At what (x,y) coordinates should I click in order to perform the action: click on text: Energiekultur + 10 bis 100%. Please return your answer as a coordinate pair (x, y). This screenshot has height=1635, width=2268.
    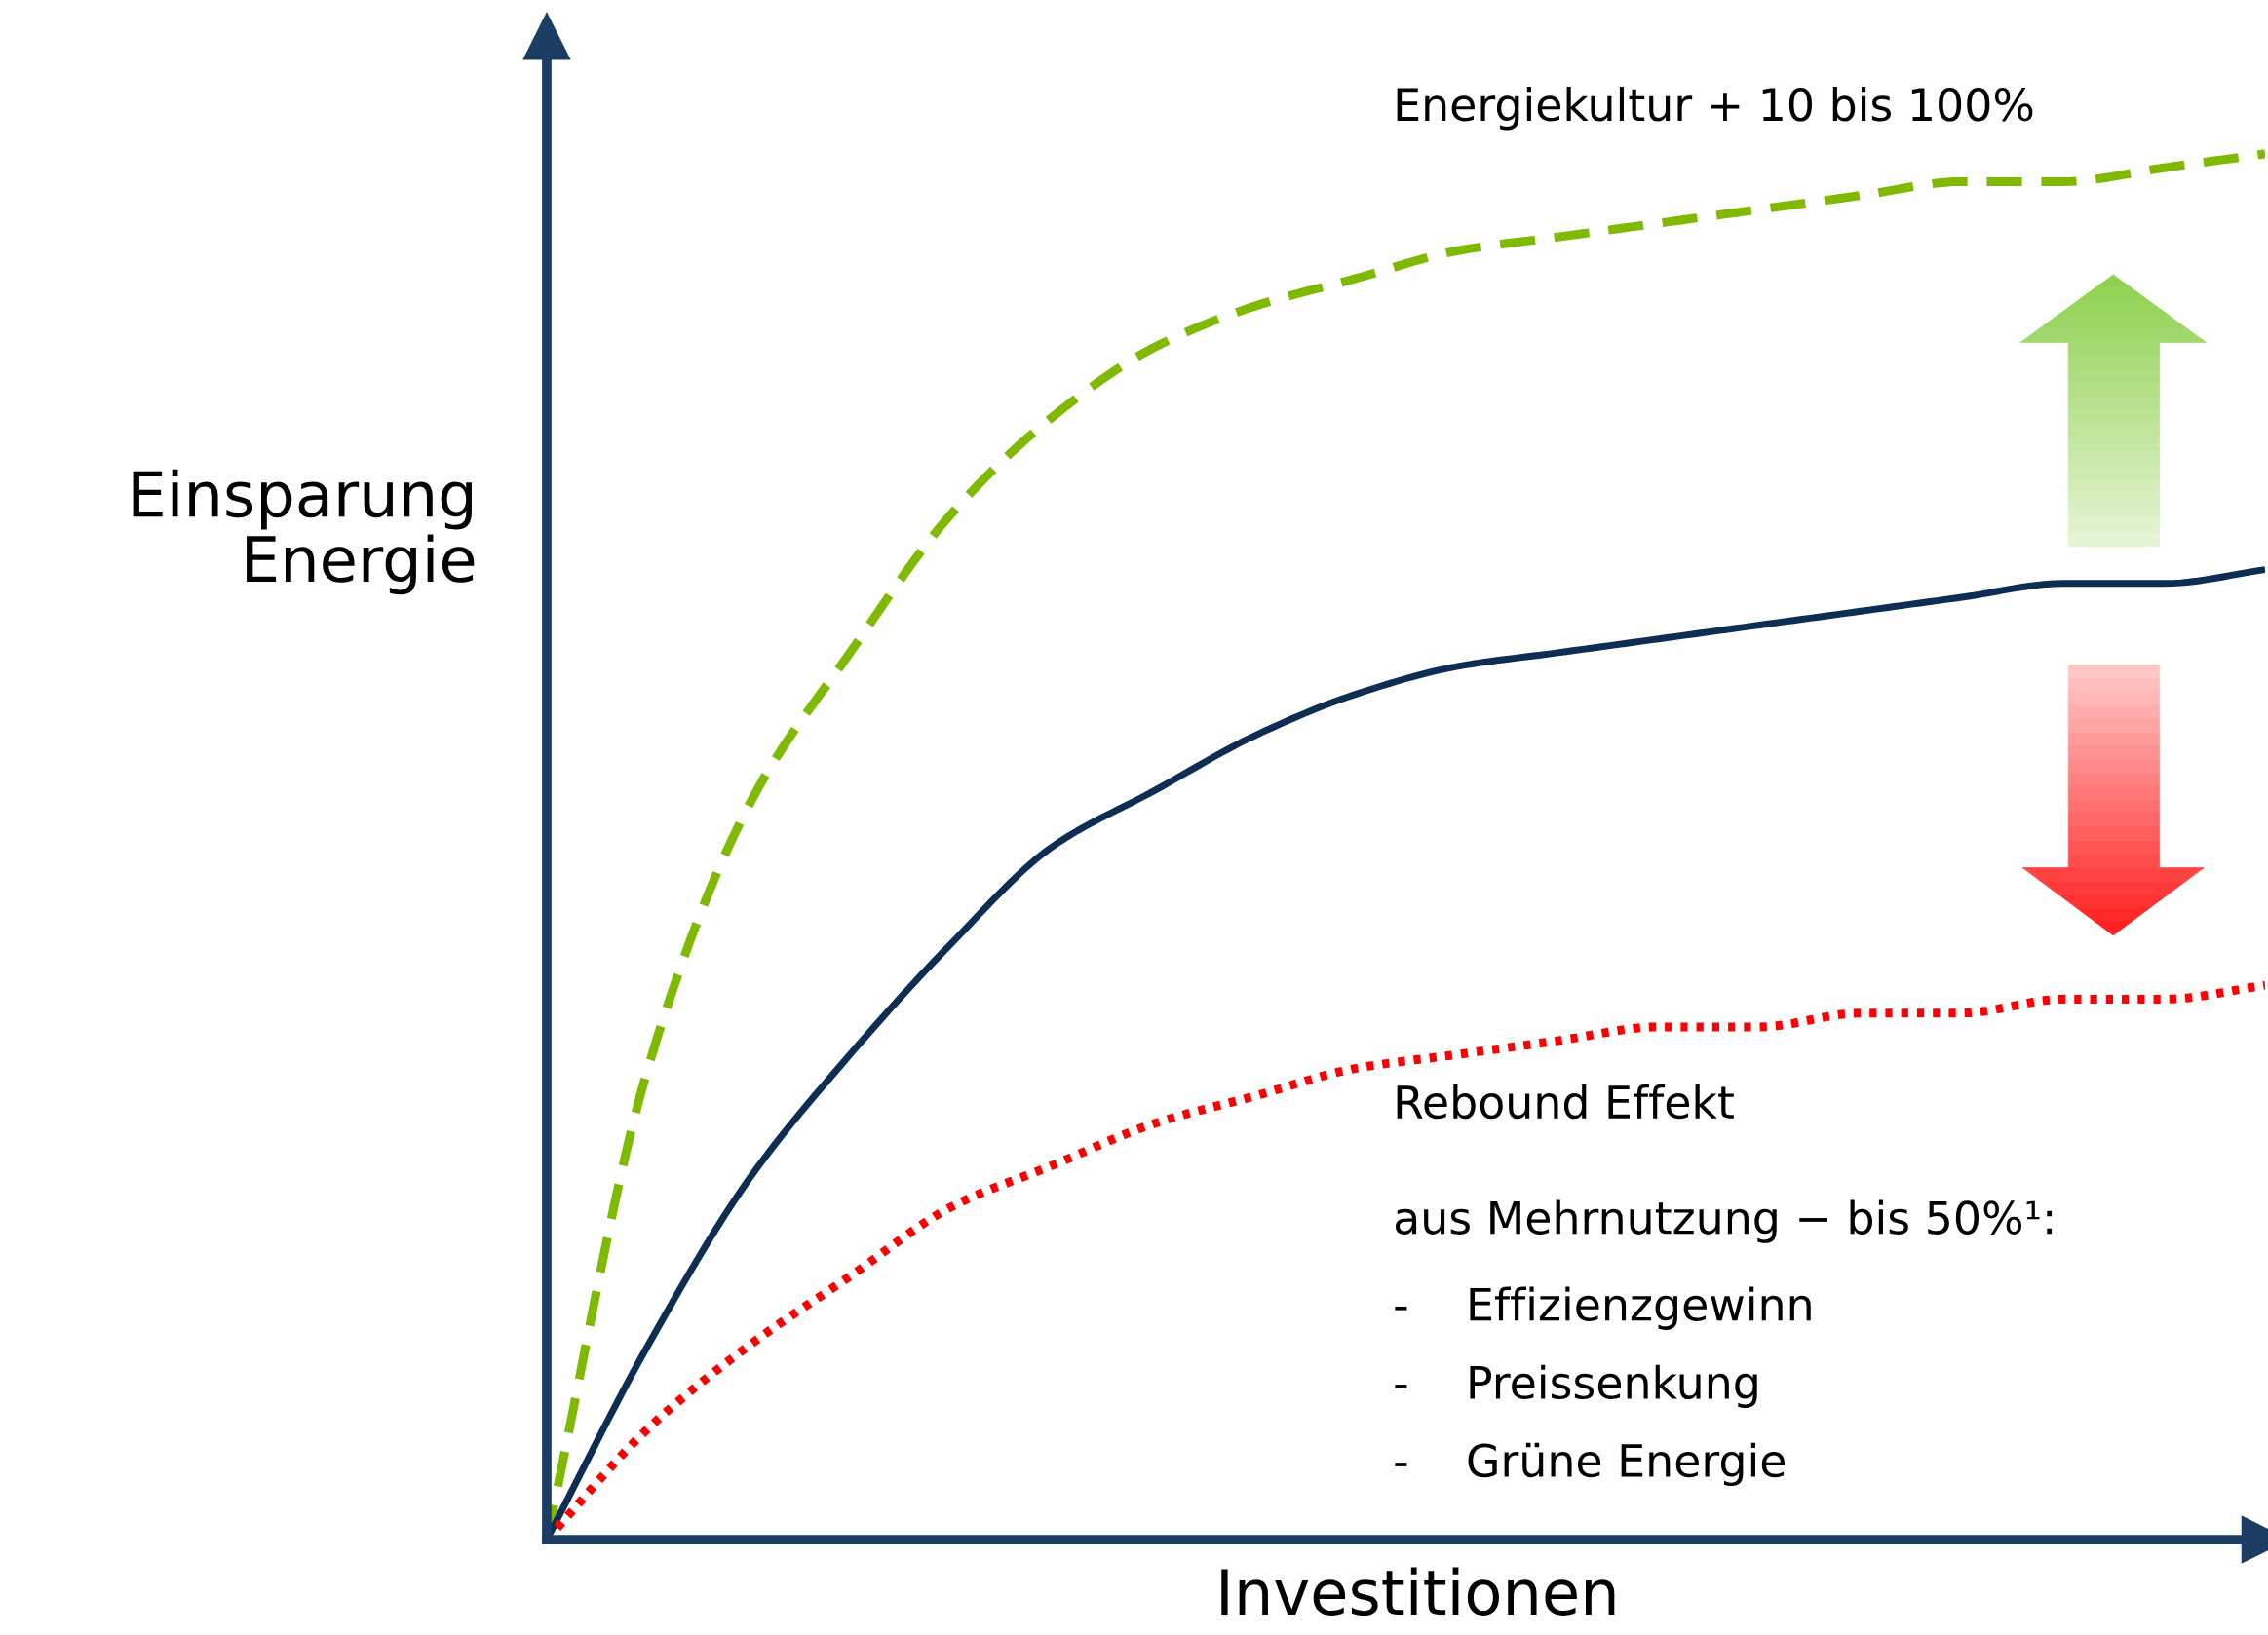
    Looking at the image, I should click on (1715, 109).